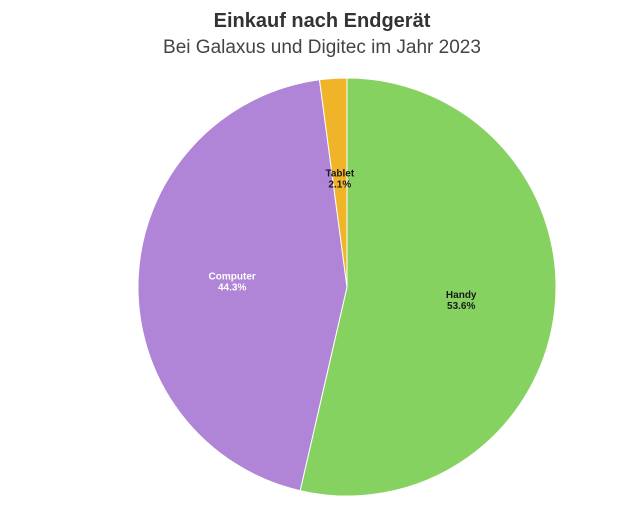 This screenshot has height=508, width=644. What do you see at coordinates (339, 174) in the screenshot?
I see `slice-label-name: Tablet` at bounding box center [339, 174].